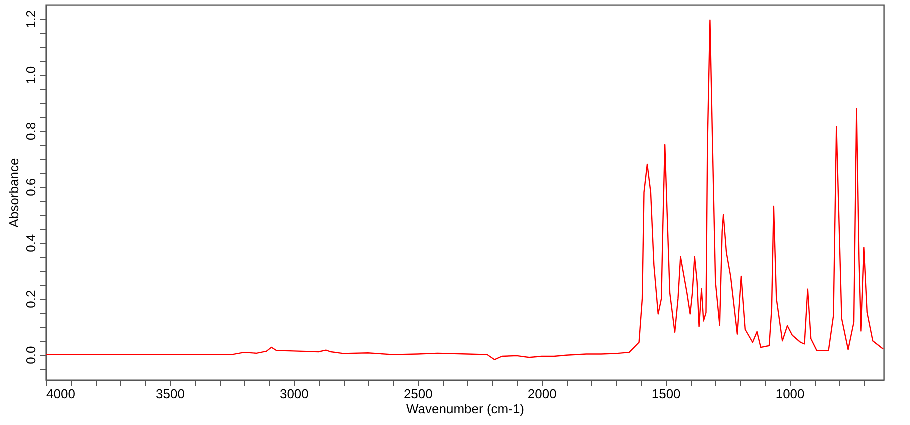 The image size is (910, 425). What do you see at coordinates (790, 394) in the screenshot?
I see `x-tick-label: 1000` at bounding box center [790, 394].